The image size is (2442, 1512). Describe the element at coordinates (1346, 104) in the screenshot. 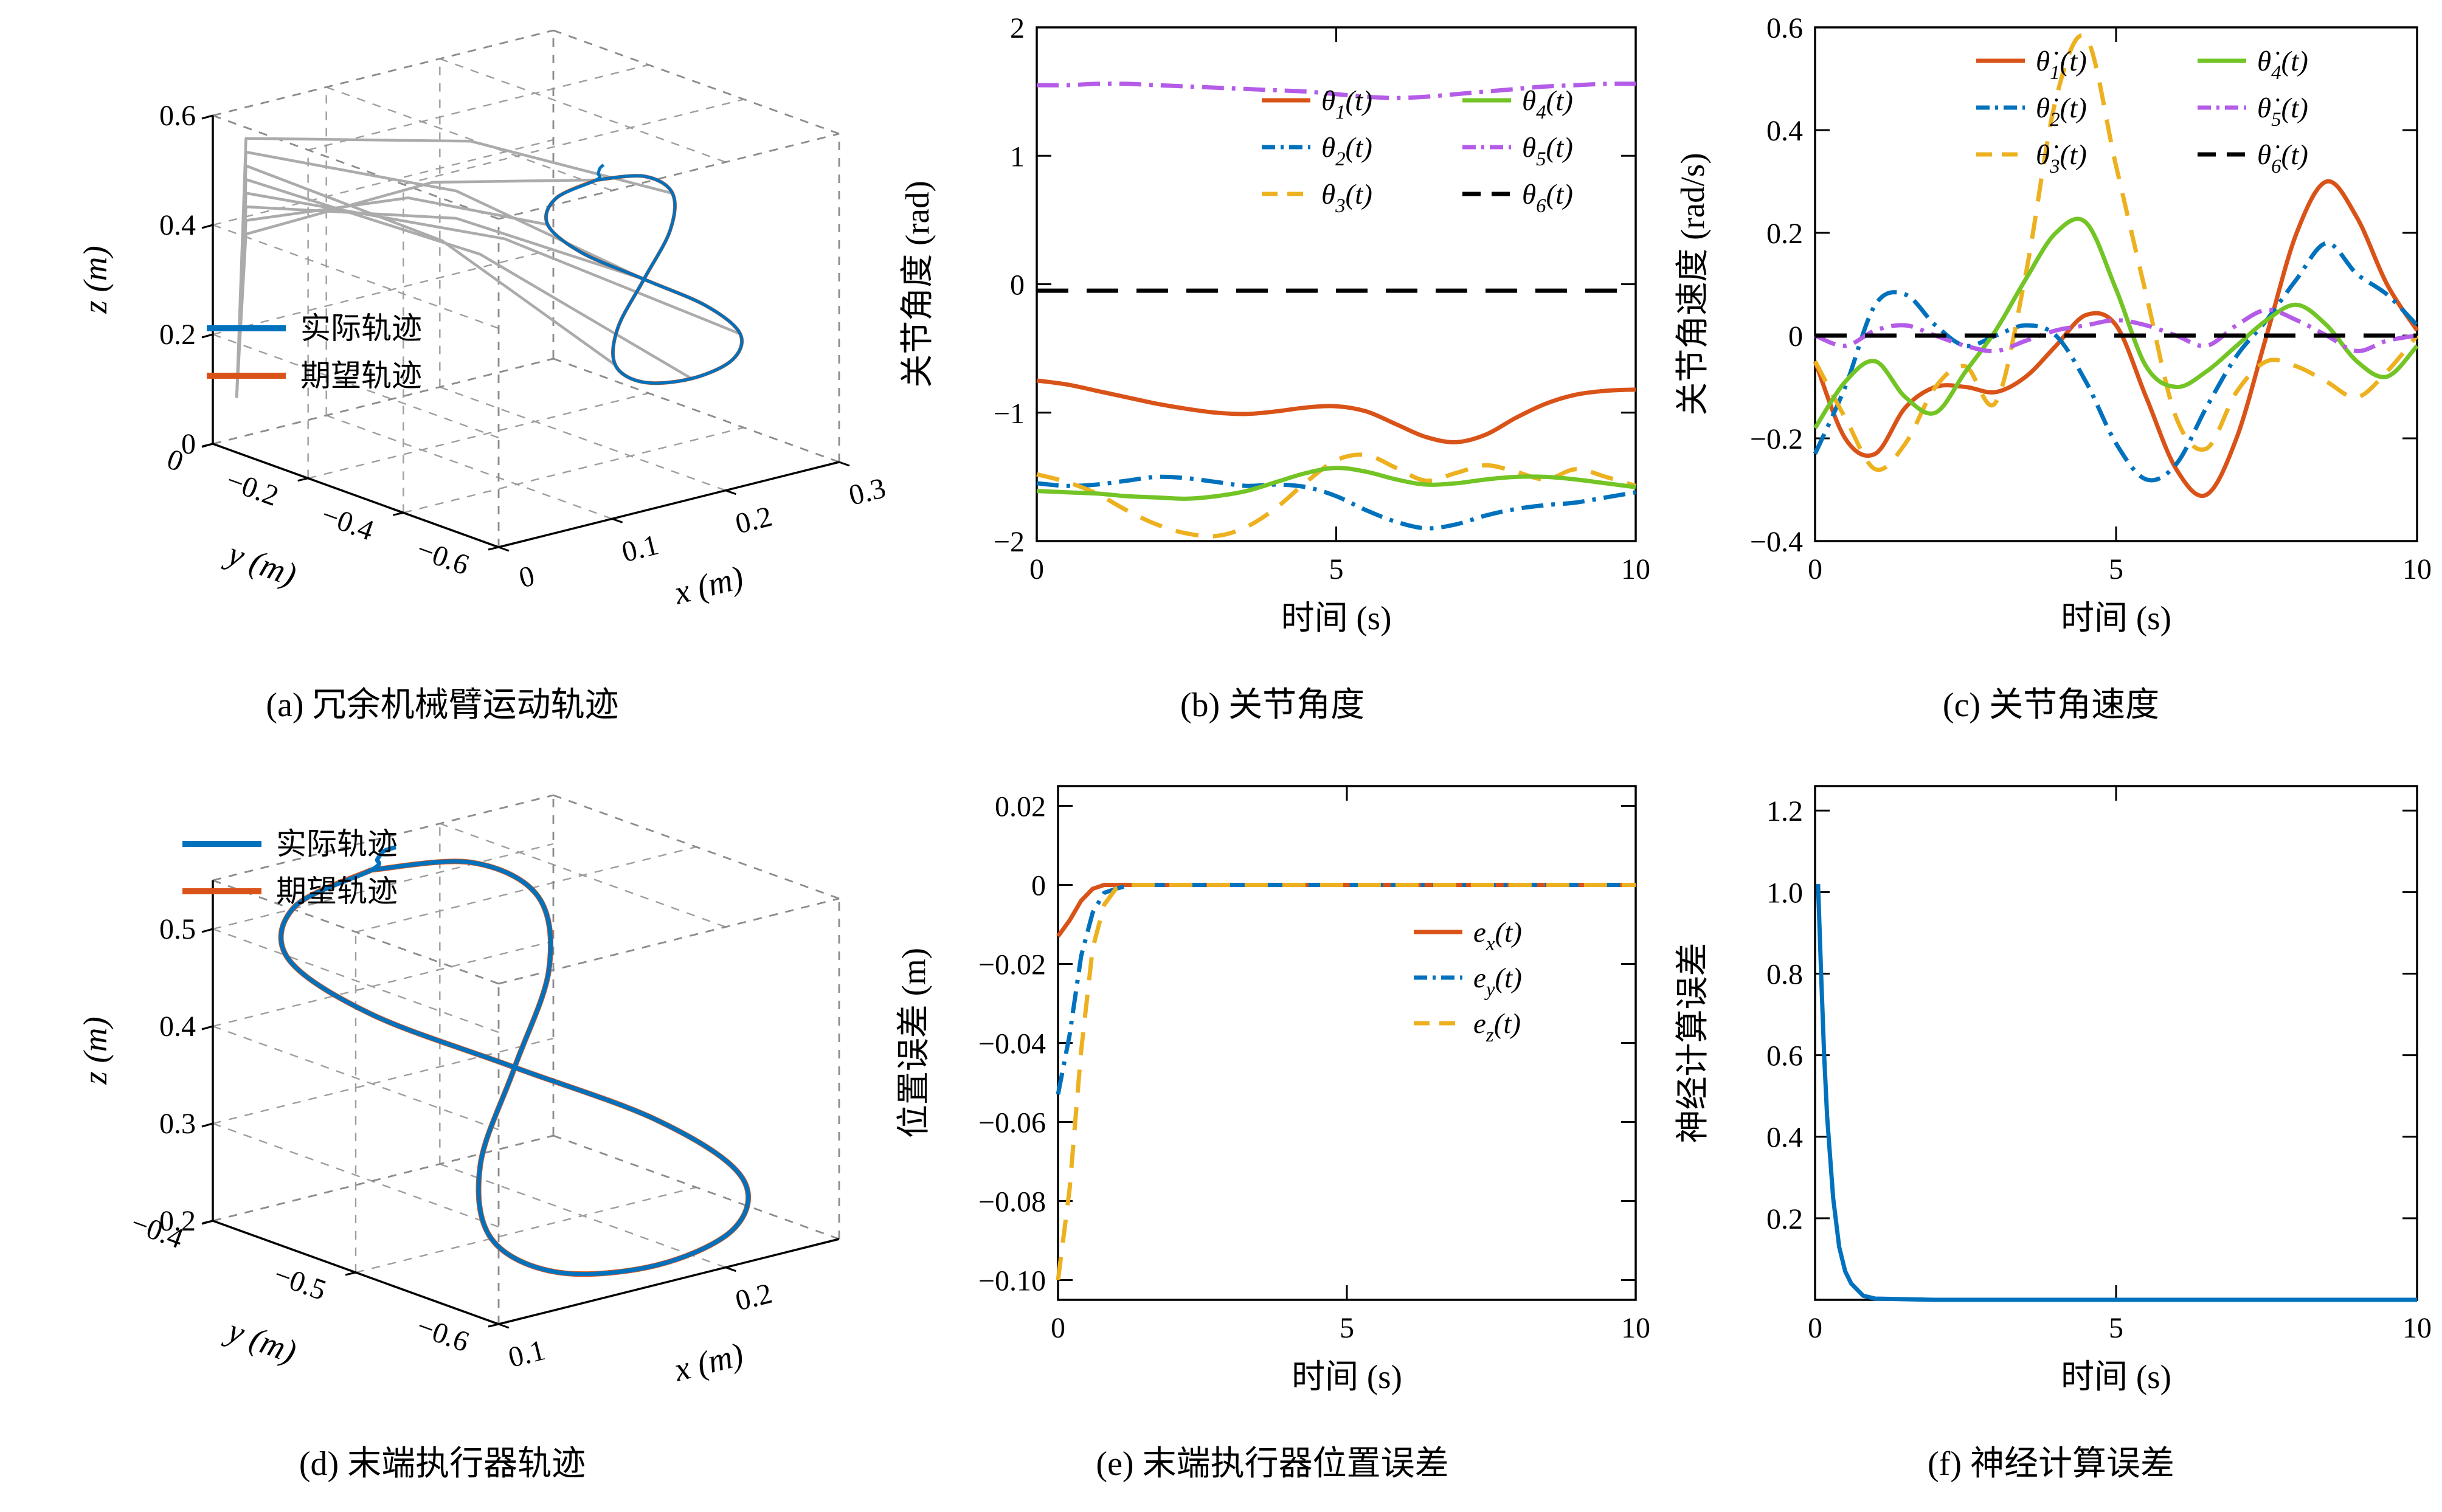

I see `svg-text: θ1(t)` at that location.